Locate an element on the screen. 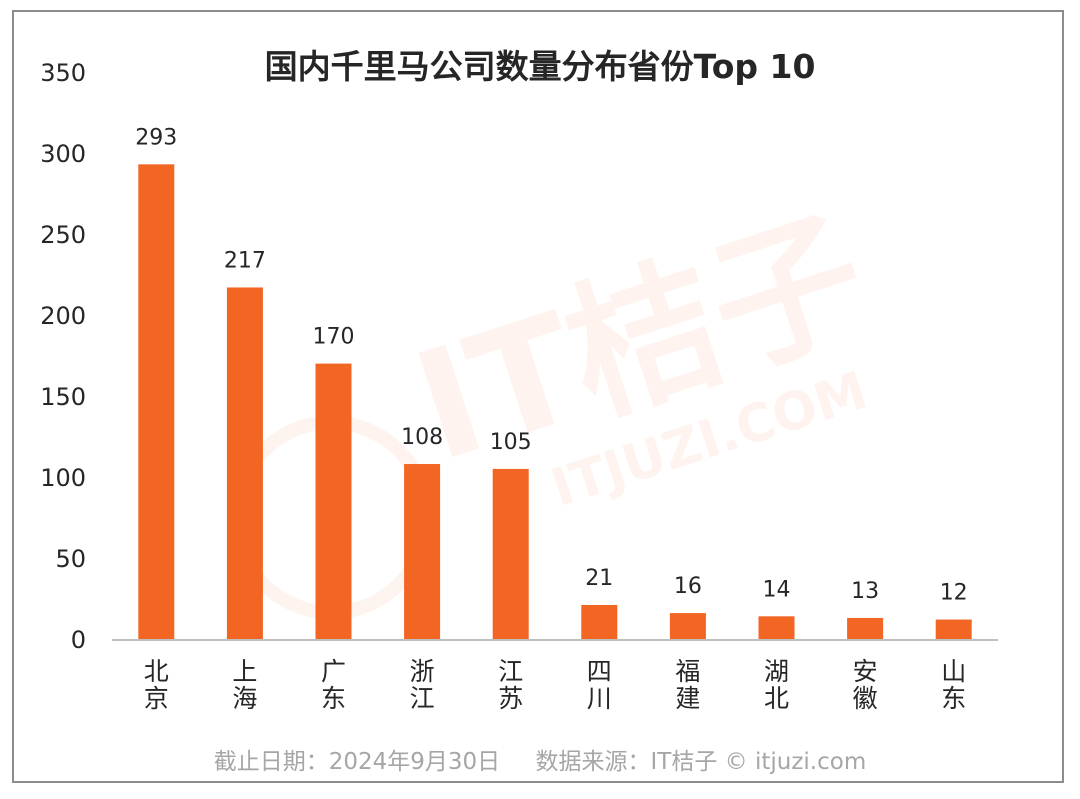  chart-title: 国内千里马公司数量分布省份Top 10 is located at coordinates (540, 66).